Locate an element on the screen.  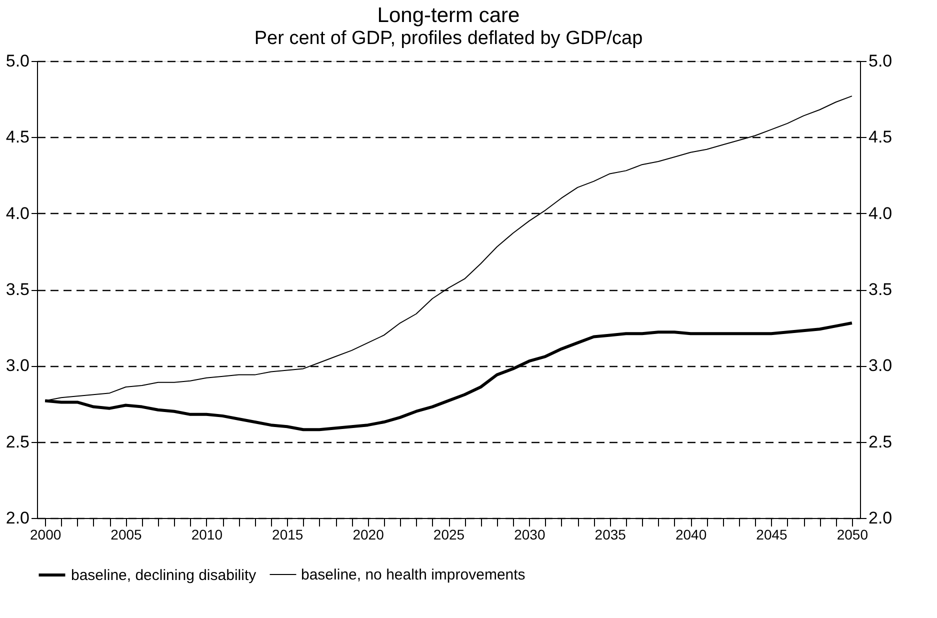
x-tick-label: 2050 is located at coordinates (852, 534).